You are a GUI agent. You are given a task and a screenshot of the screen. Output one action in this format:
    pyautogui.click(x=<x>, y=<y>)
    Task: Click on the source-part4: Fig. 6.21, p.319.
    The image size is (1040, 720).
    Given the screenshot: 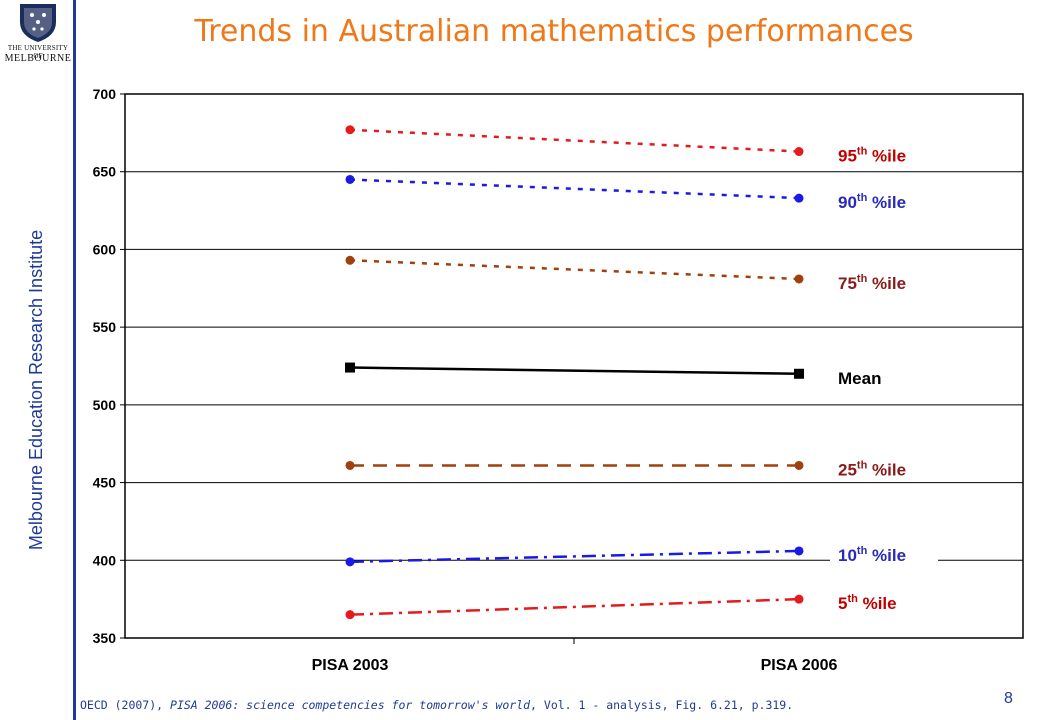 What is the action you would take?
    pyautogui.click(x=734, y=705)
    